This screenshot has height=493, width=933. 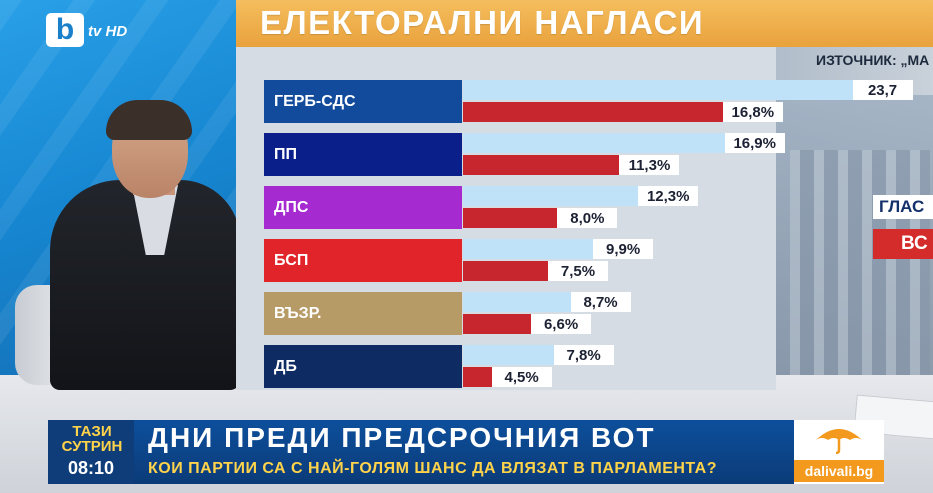 What do you see at coordinates (839, 441) in the screenshot?
I see `umbrella-icon` at bounding box center [839, 441].